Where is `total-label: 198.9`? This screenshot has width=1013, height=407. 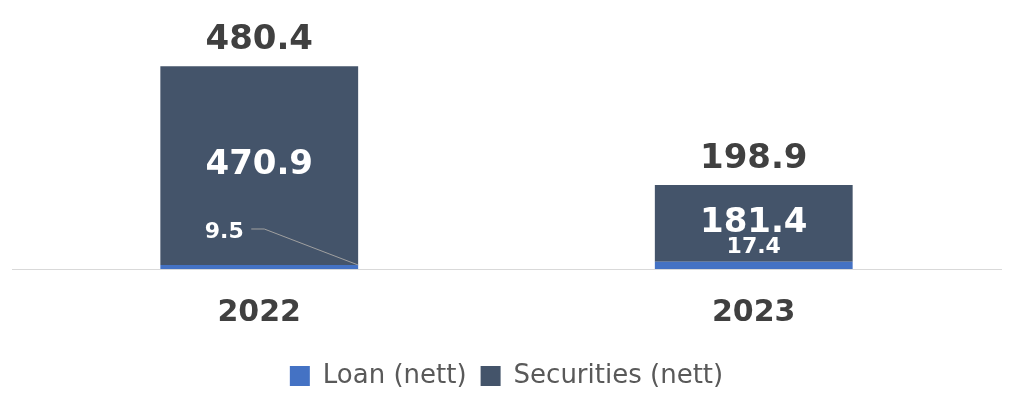 total-label: 198.9 is located at coordinates (753, 155).